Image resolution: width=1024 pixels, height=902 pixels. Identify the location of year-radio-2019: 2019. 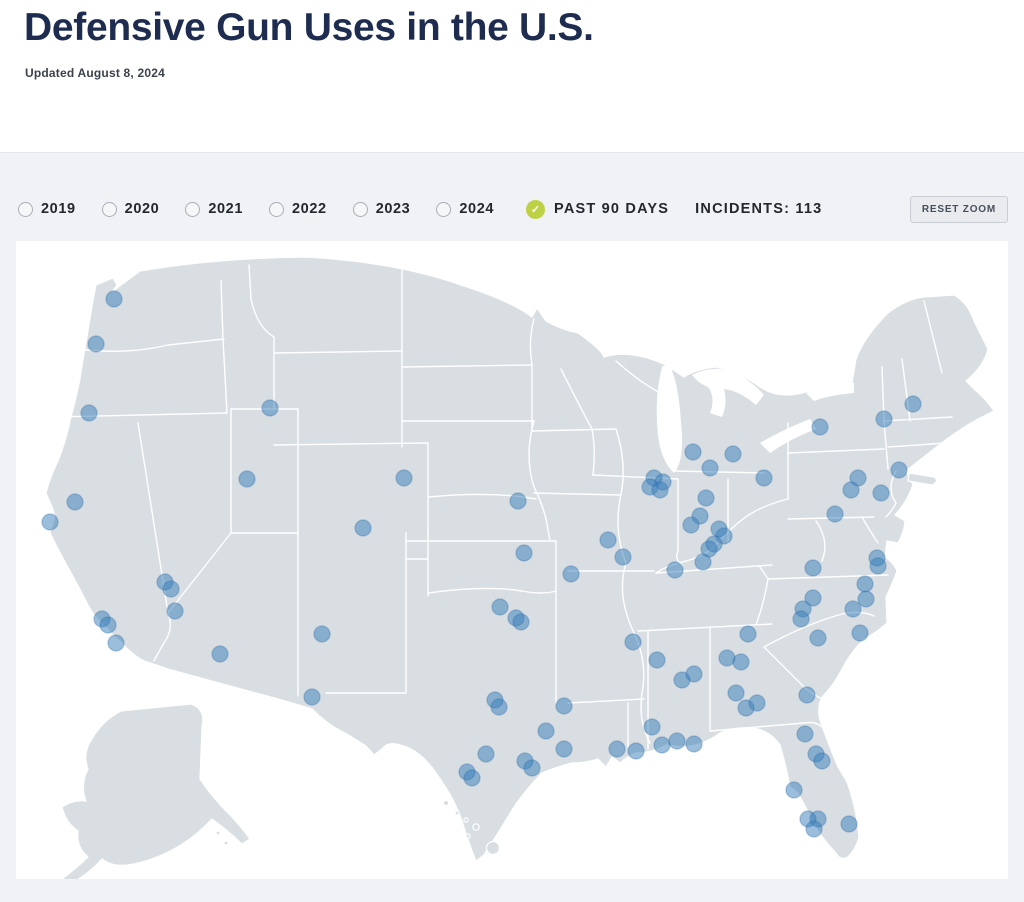
(47, 209).